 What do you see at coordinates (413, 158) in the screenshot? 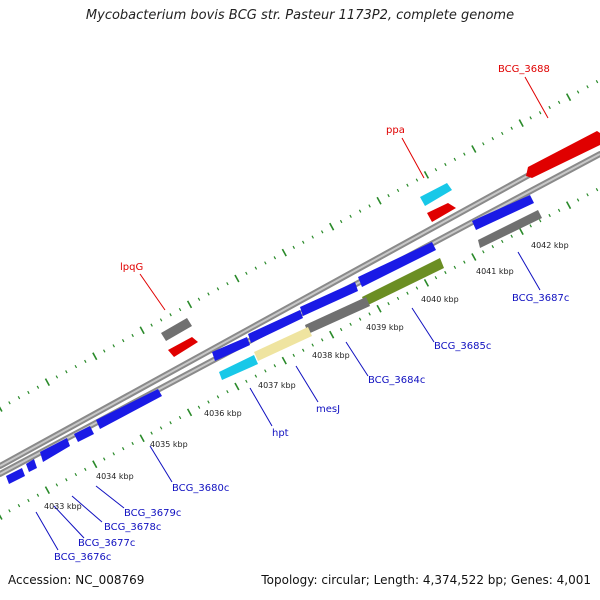
I see `leader-ppa` at bounding box center [413, 158].